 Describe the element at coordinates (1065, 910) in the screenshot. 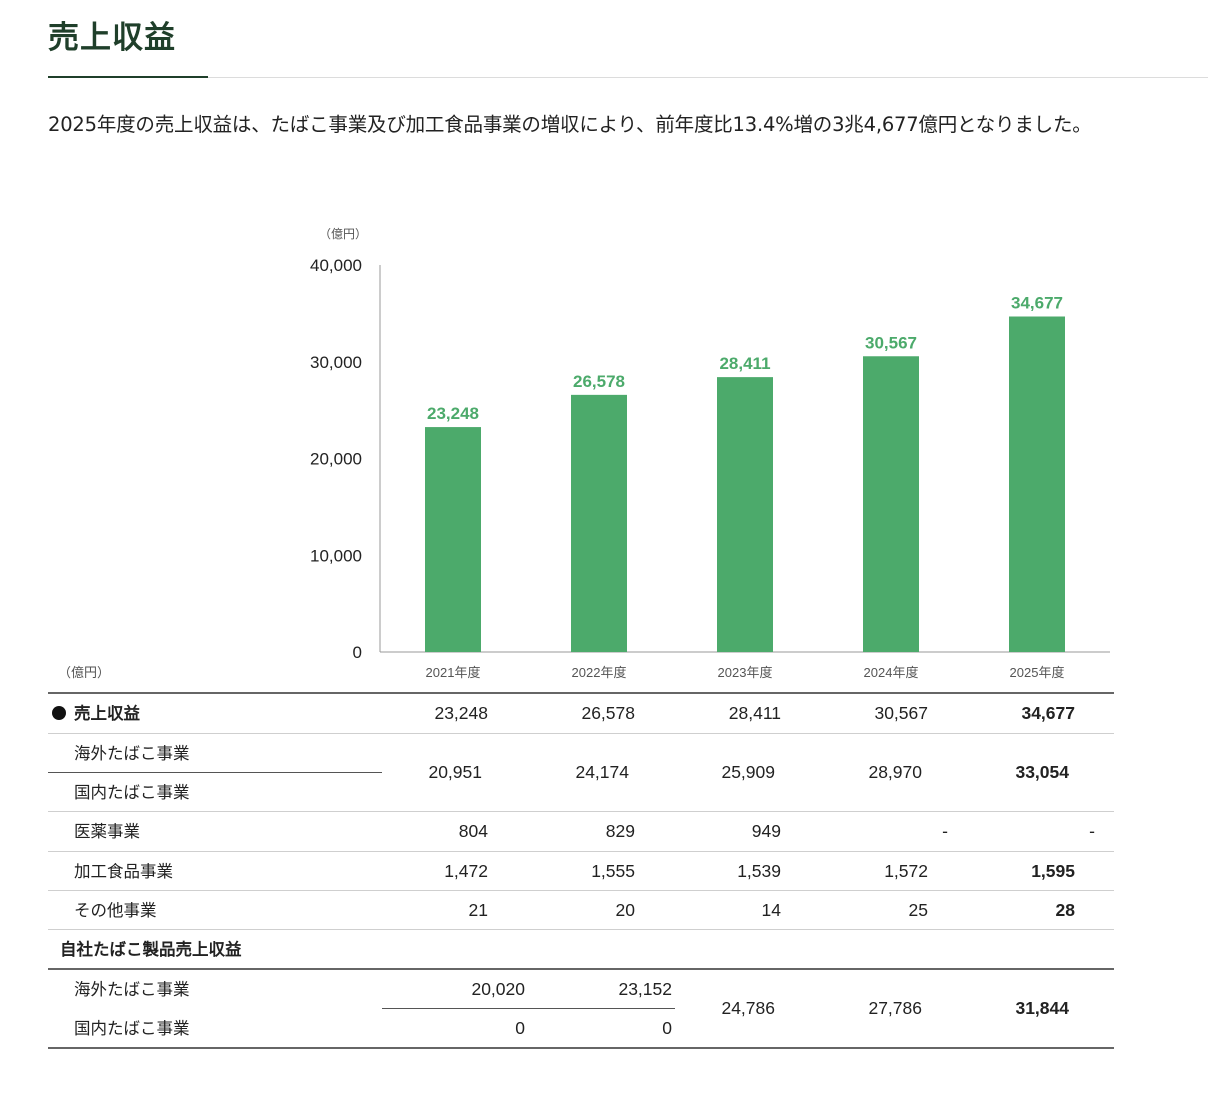

I see `other-2025: 28` at that location.